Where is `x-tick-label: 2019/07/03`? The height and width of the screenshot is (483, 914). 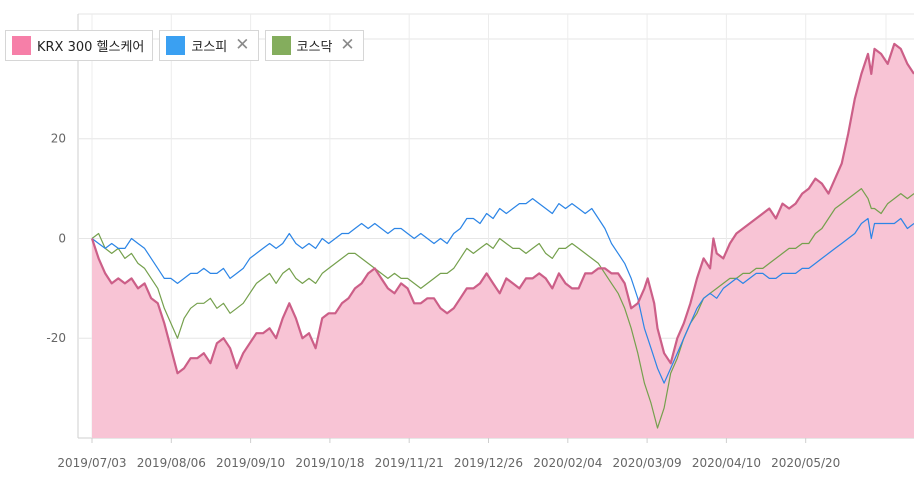 x-tick-label: 2019/07/03 is located at coordinates (91, 463).